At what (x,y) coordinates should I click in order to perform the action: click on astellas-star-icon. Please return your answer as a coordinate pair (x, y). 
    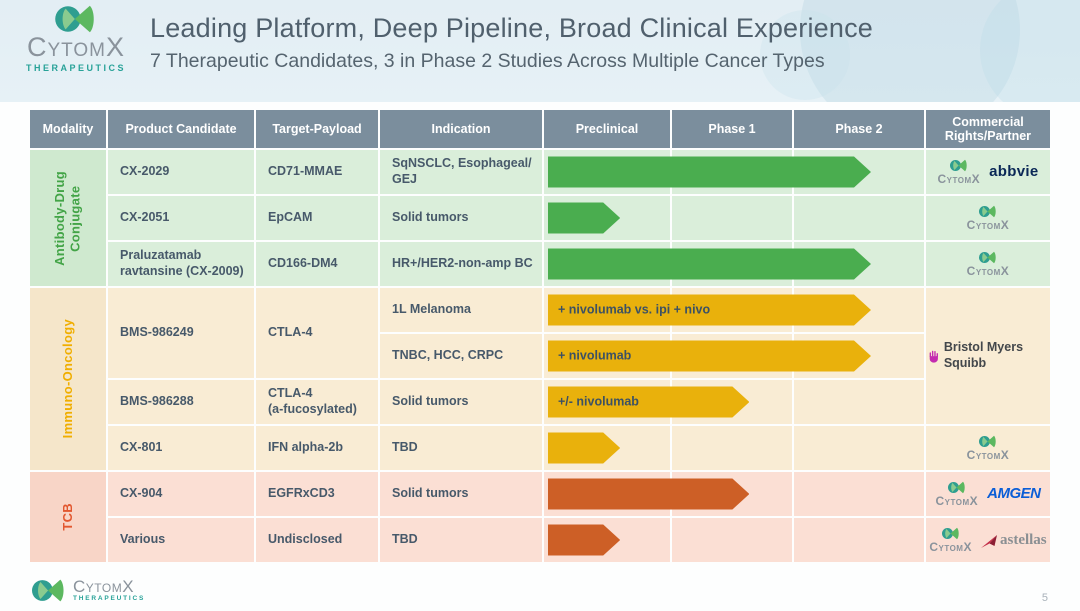
    Looking at the image, I should click on (988, 542).